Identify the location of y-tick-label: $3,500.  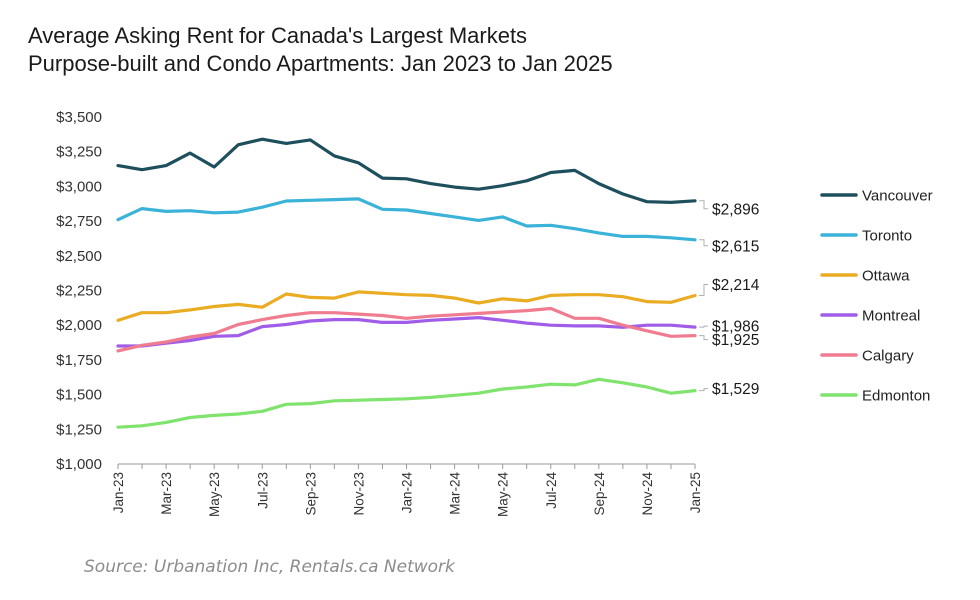
(79, 117).